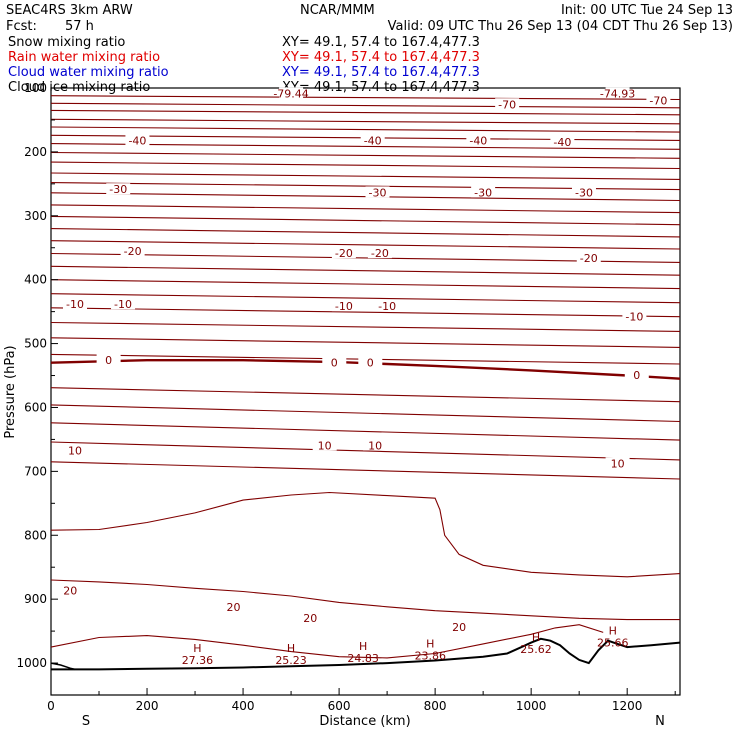 The image size is (740, 740). Describe the element at coordinates (147, 706) in the screenshot. I see `x-tick-label: 200` at that location.